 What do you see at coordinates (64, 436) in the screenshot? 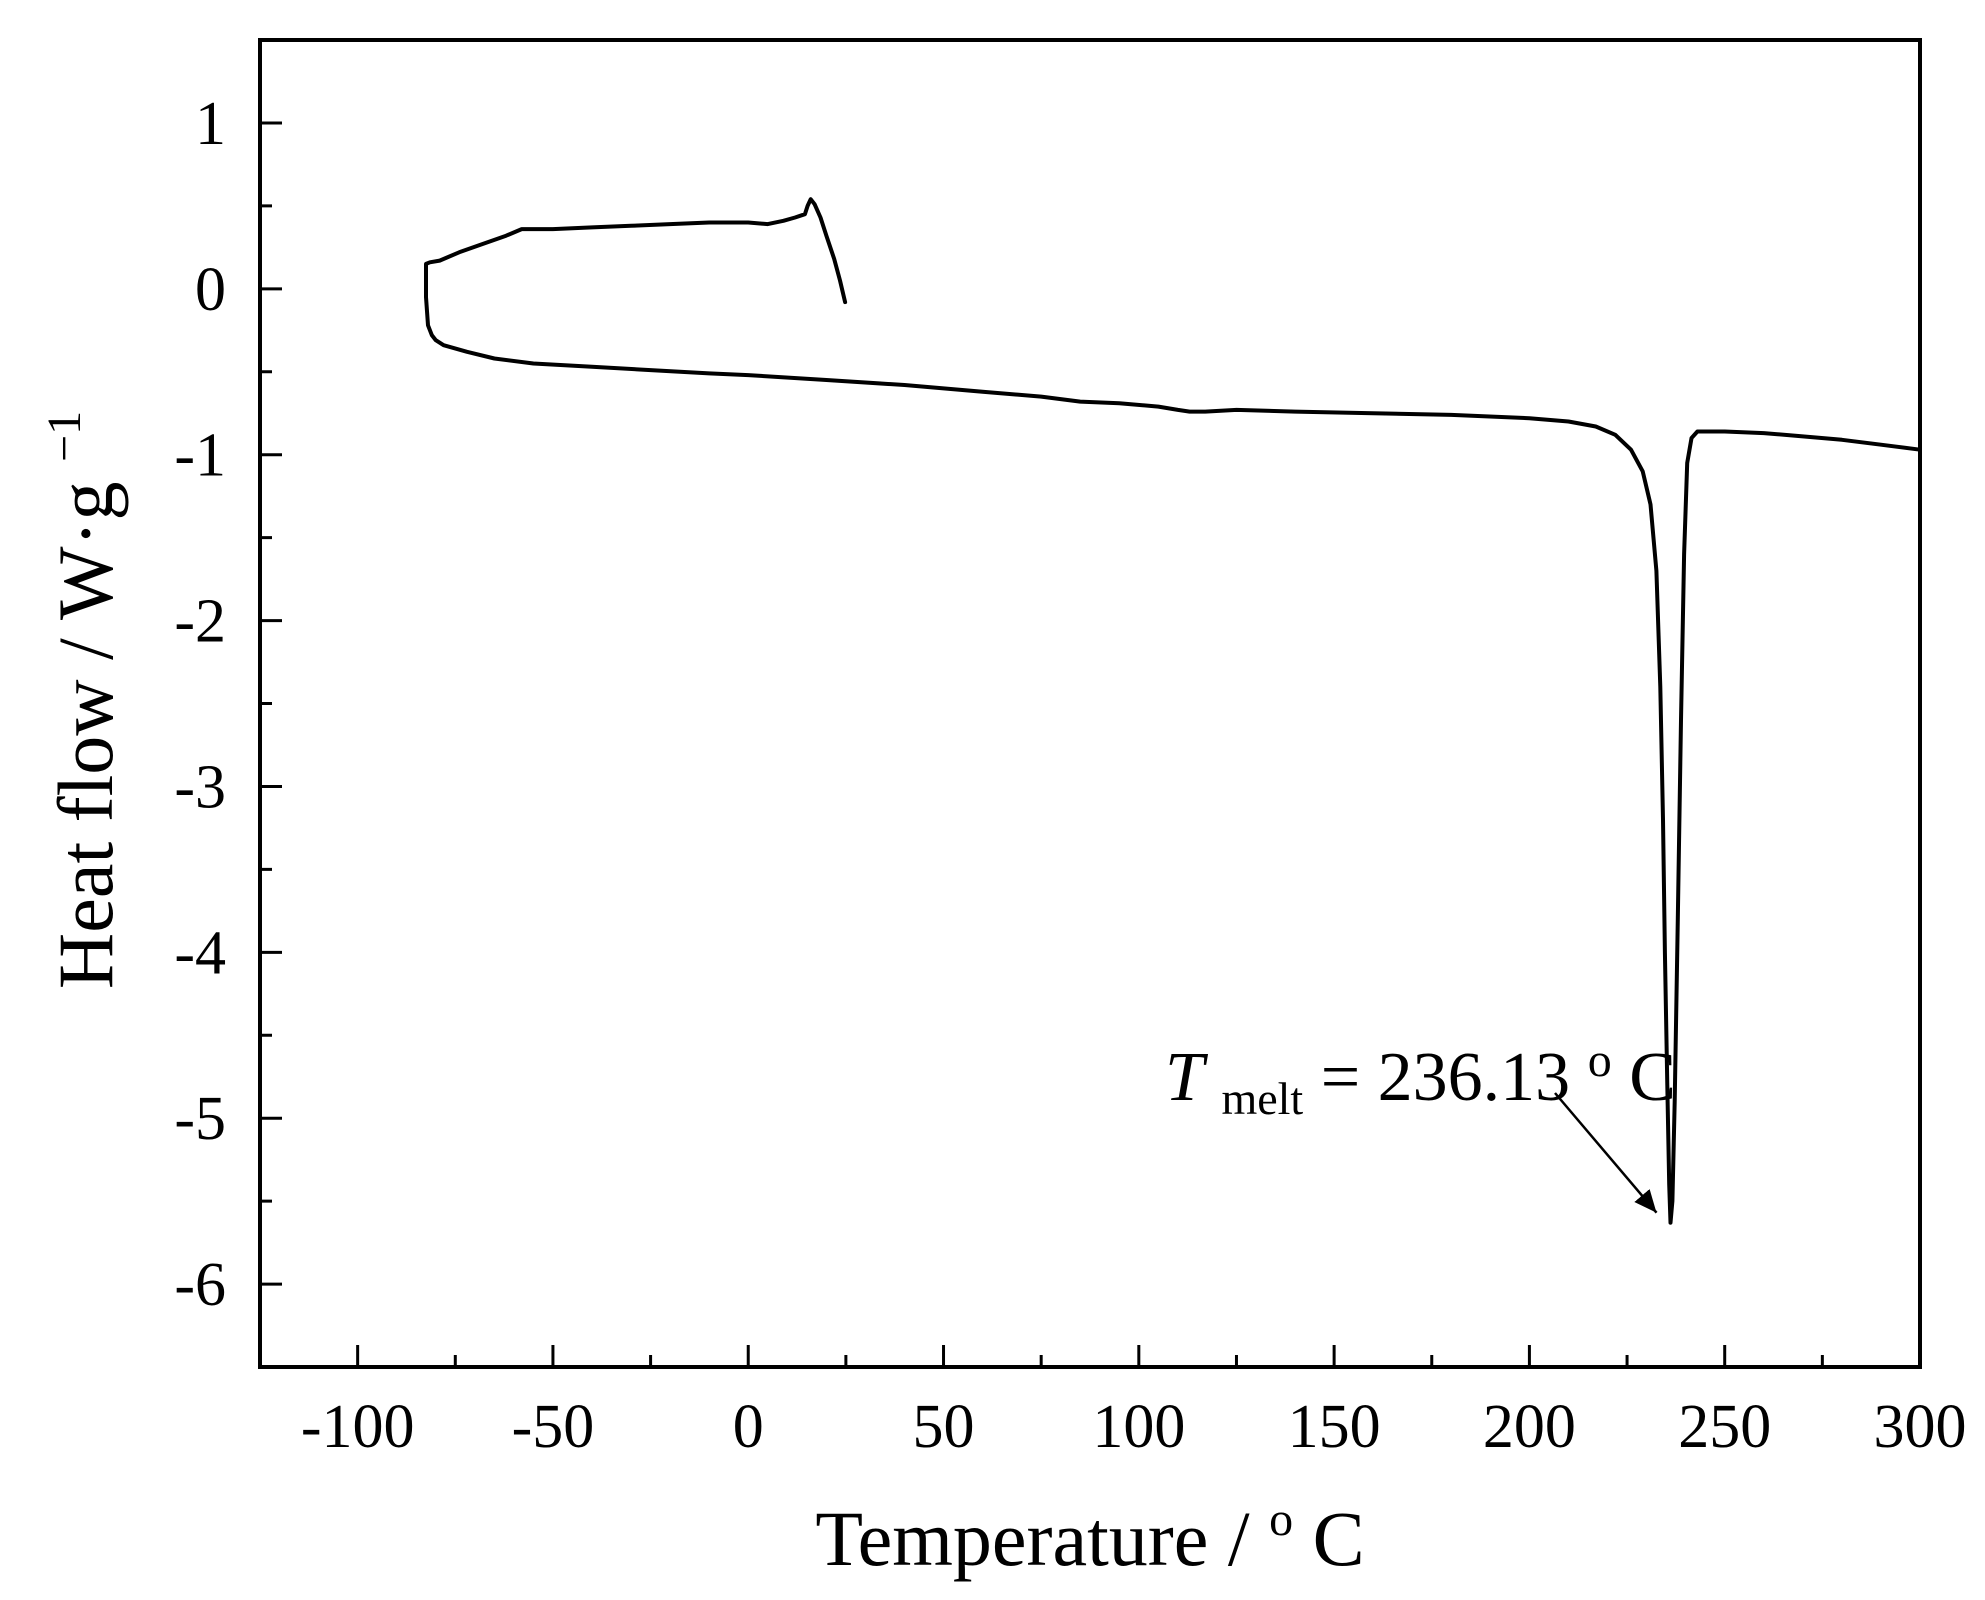
I see `y-axis-title-exponent: −1` at bounding box center [64, 436].